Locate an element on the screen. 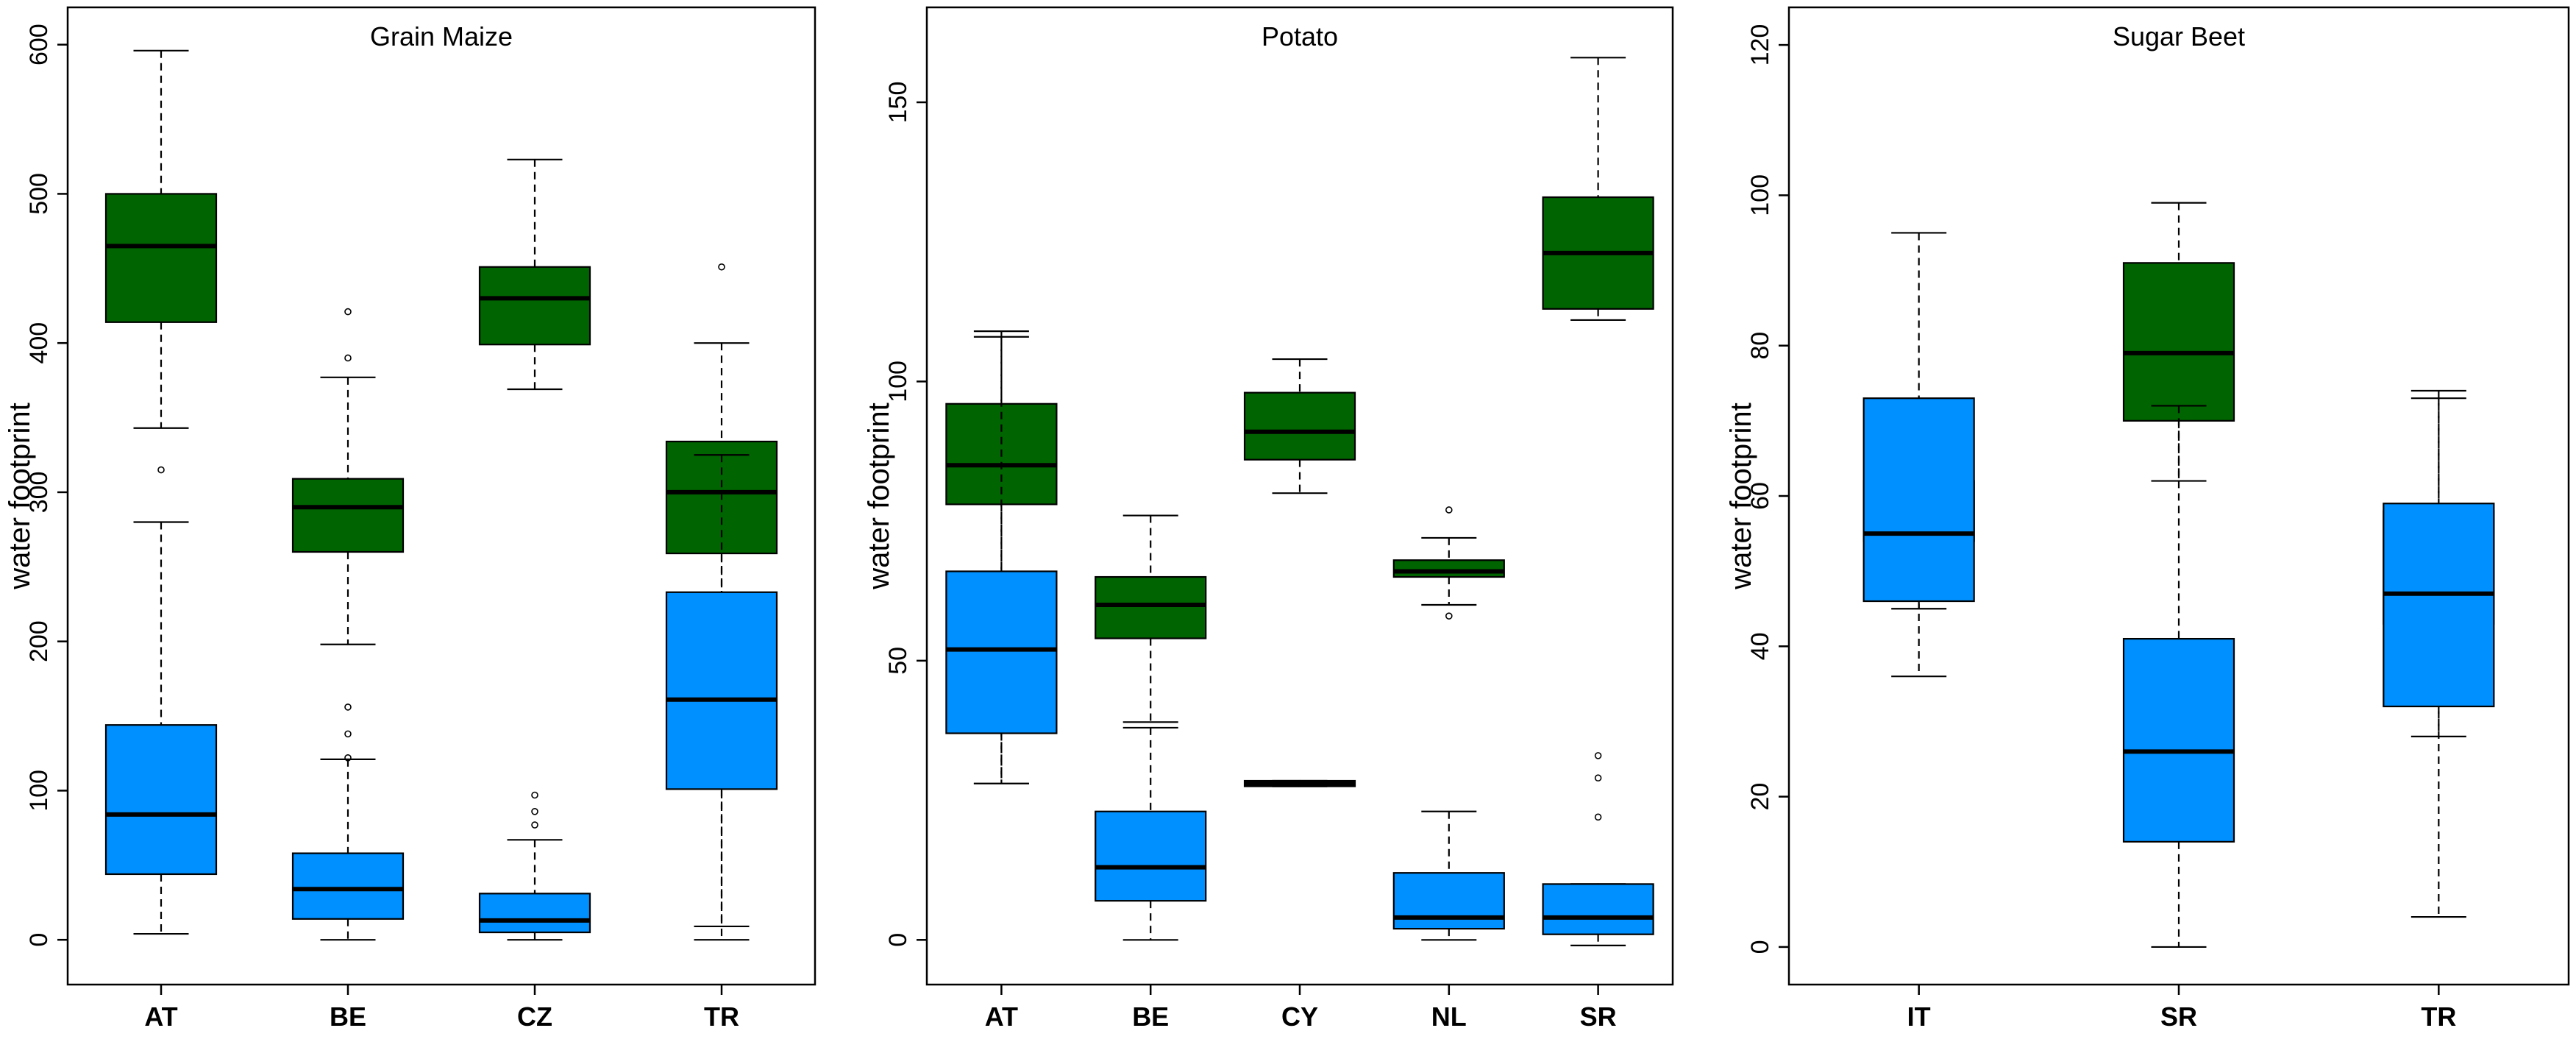  box-CY-blue is located at coordinates (1299, 783).